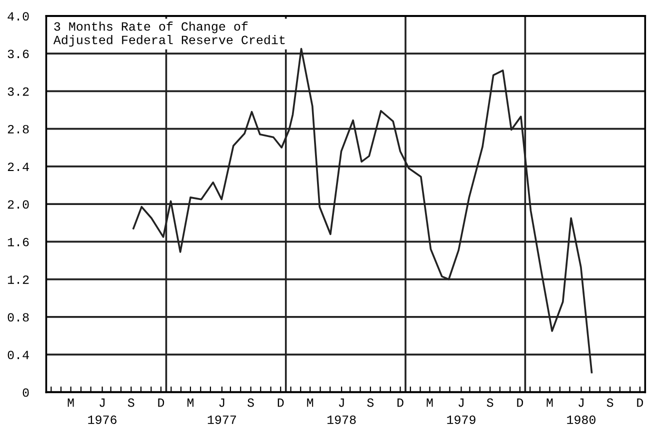 The height and width of the screenshot is (430, 651). I want to click on text: 3 Months Rate of Change of Adjusted Federal Reserve Credit, so click(169, 34).